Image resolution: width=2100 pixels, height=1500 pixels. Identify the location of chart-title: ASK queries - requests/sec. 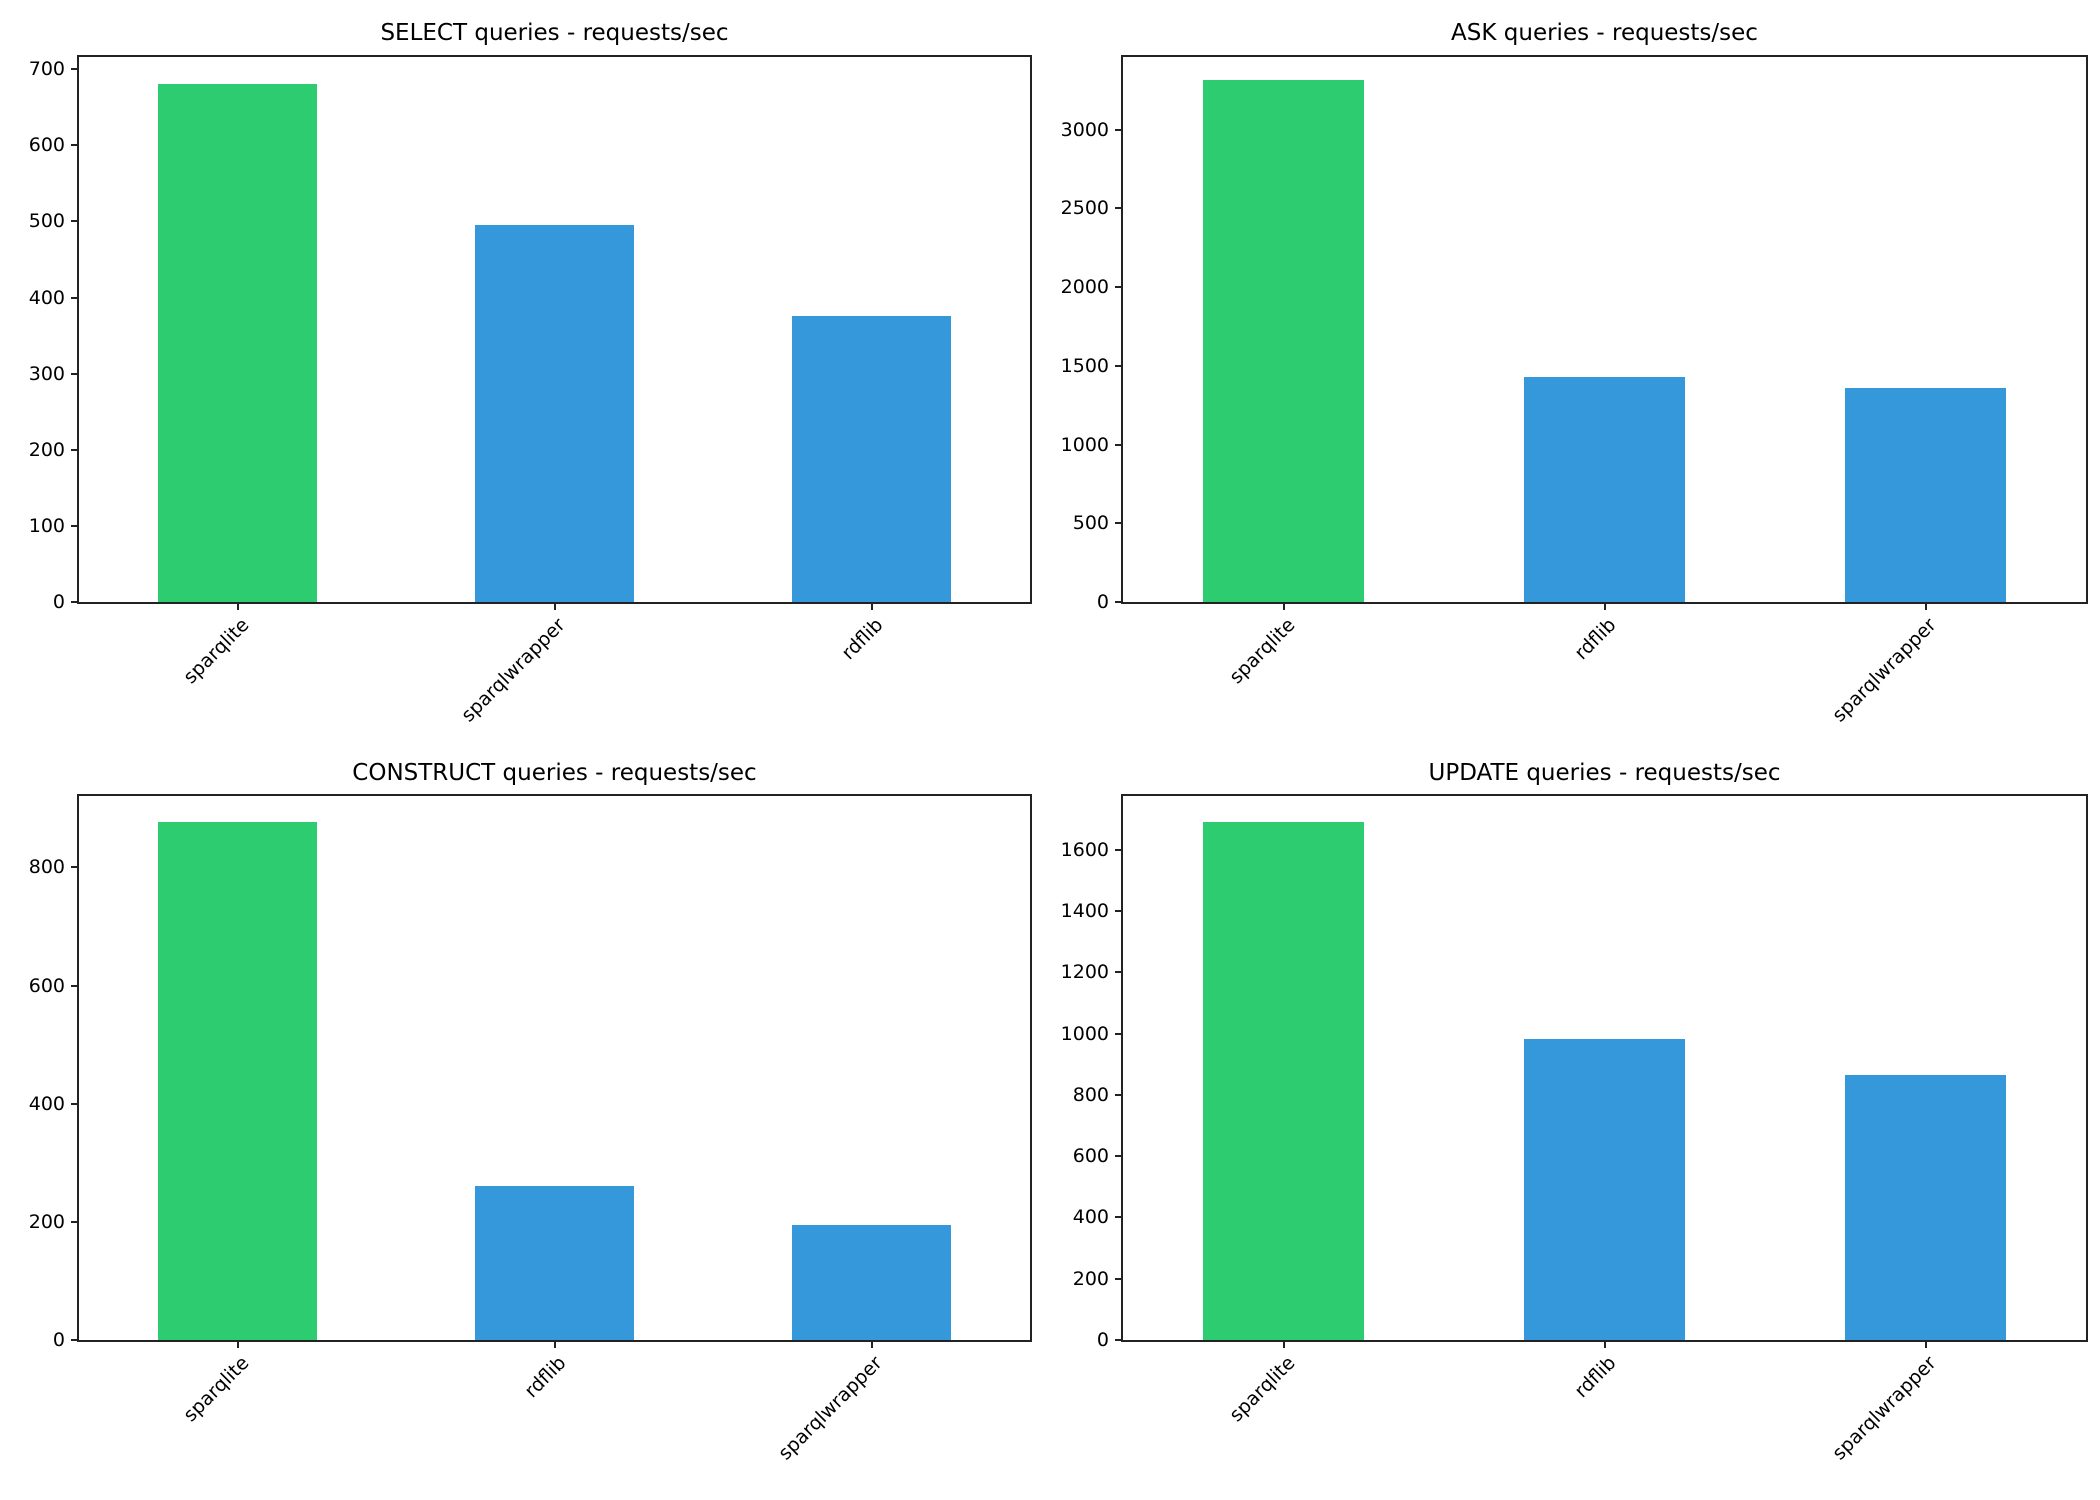
(1604, 33).